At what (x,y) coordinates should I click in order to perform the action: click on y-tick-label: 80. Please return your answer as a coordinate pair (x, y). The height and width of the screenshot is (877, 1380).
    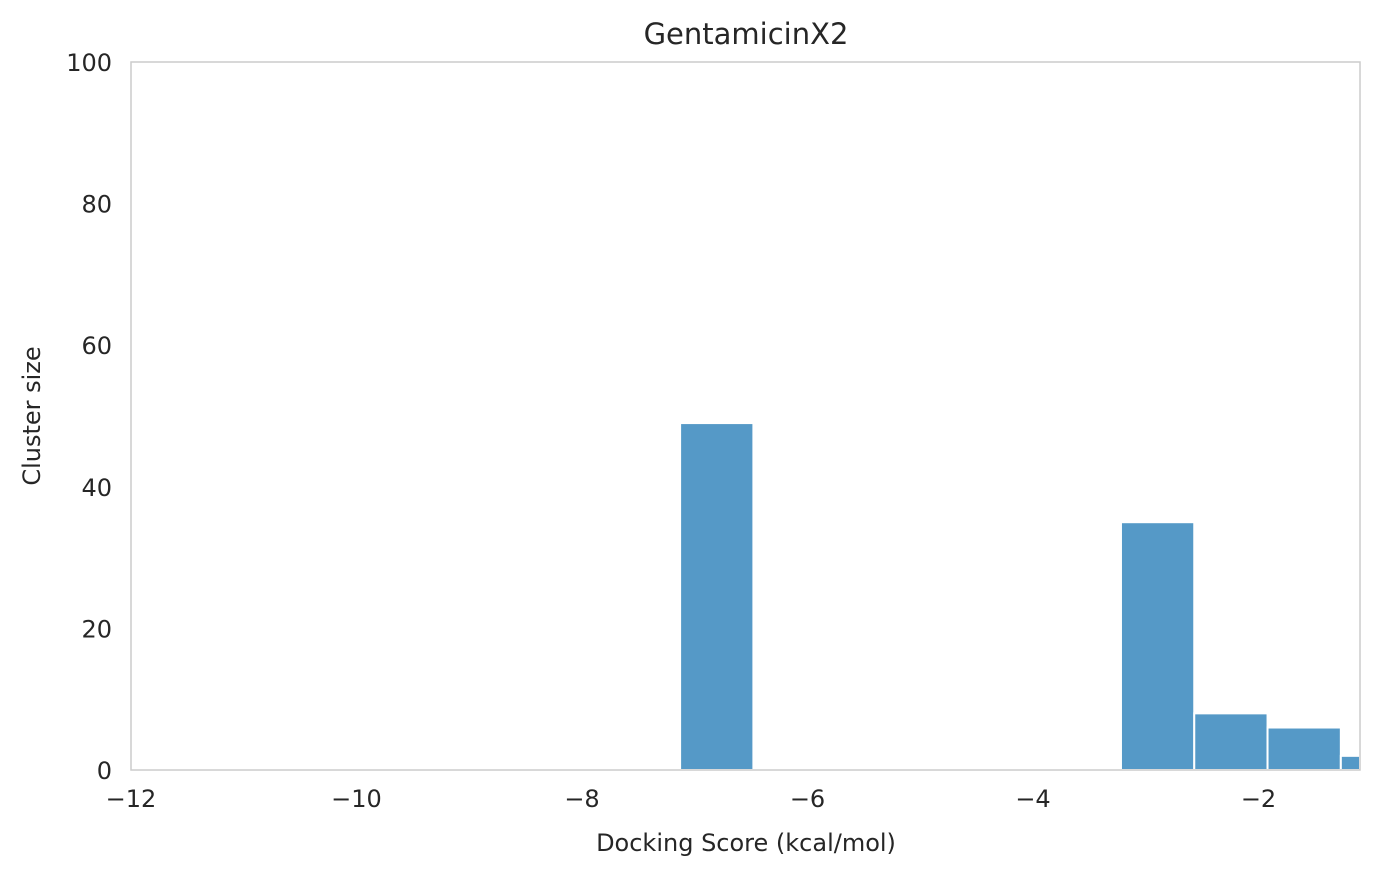
    Looking at the image, I should click on (96, 205).